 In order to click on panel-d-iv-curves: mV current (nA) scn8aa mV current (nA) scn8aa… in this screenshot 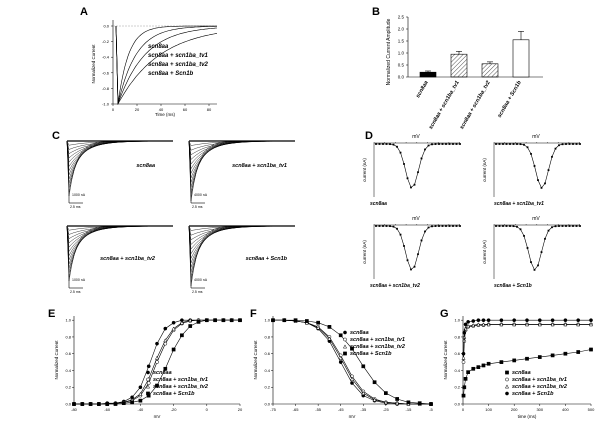, I will do `click(471, 211)`.